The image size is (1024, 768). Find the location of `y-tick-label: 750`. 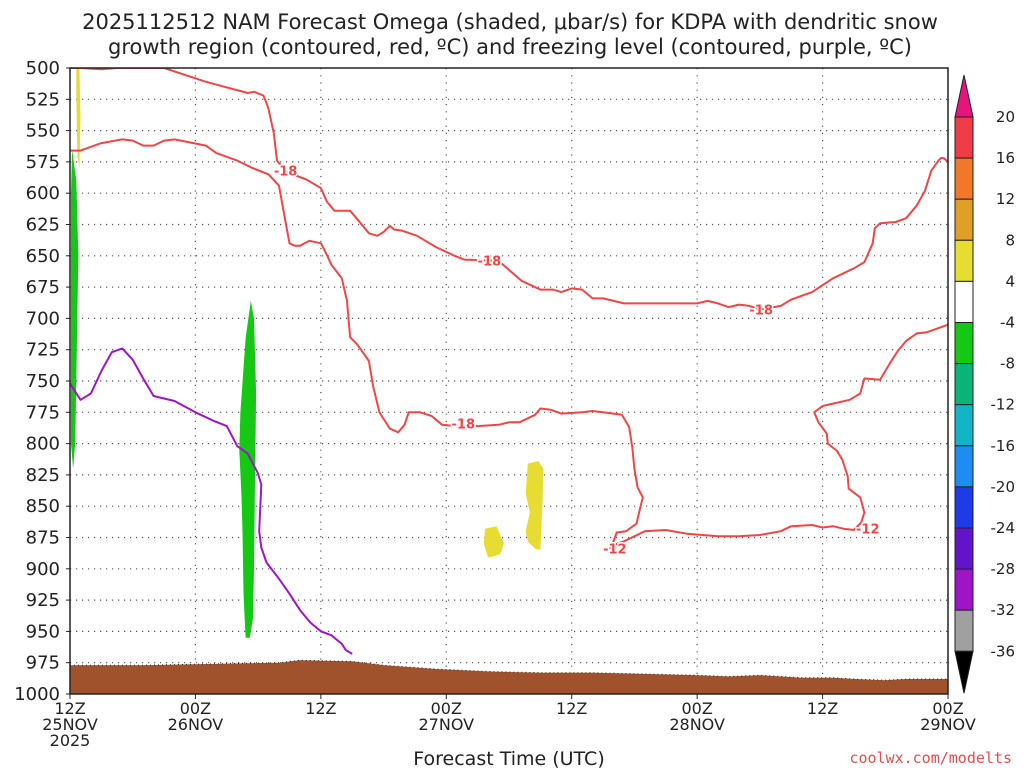

y-tick-label: 750 is located at coordinates (43, 381).